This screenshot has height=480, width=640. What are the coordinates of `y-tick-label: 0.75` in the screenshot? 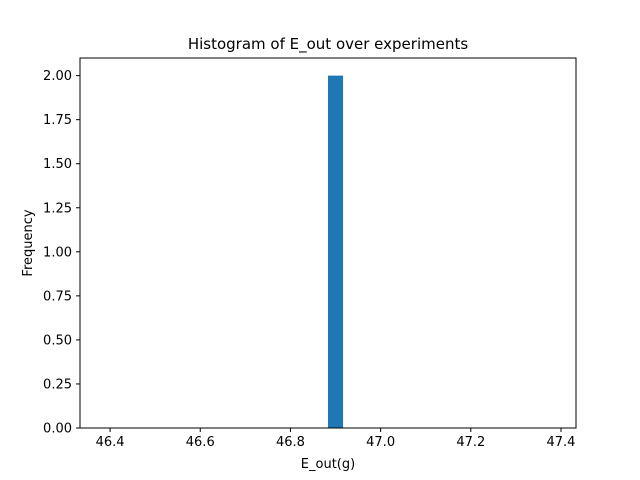 It's located at (57, 296).